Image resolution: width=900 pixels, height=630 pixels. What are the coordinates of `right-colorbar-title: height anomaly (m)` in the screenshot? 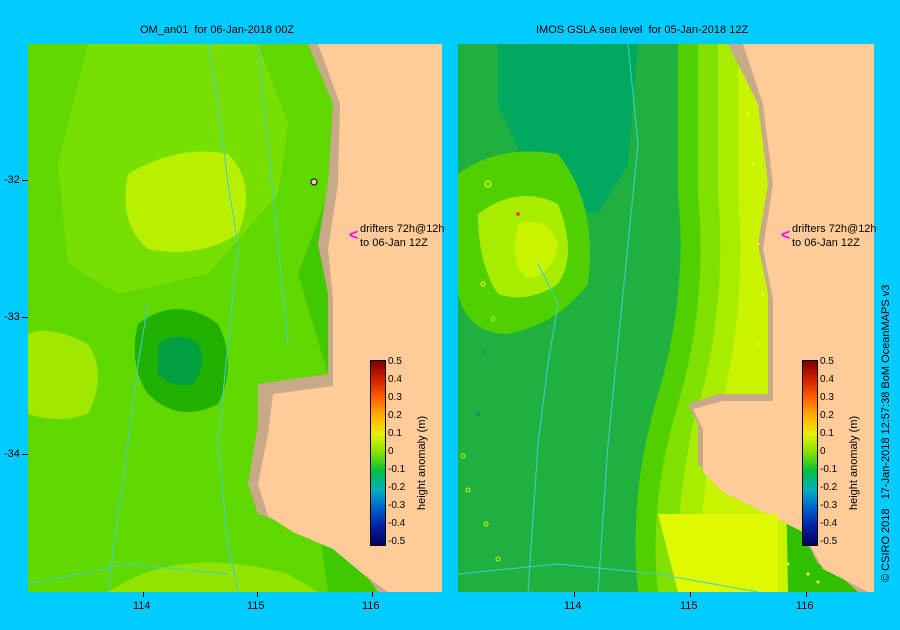 It's located at (854, 462).